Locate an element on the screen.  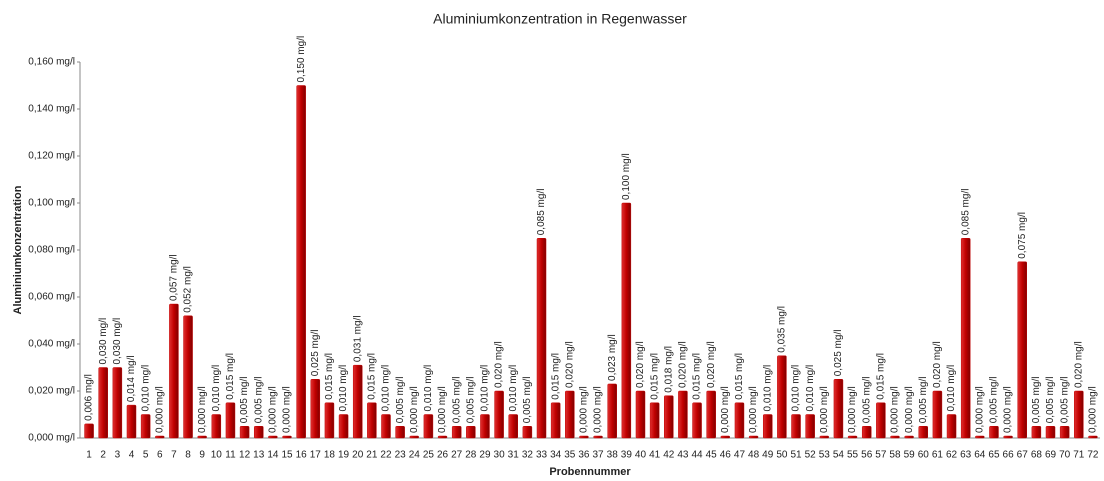
x-tick-label: 32 is located at coordinates (528, 455).